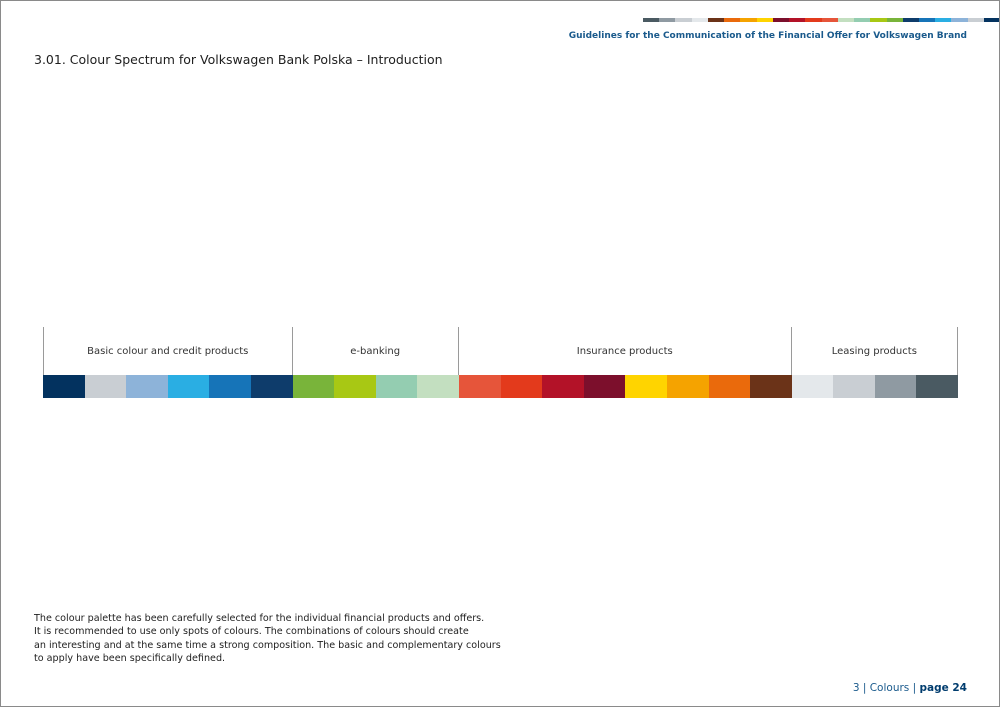 This screenshot has width=1000, height=707. What do you see at coordinates (168, 351) in the screenshot?
I see `spectrum-group-label: Basic colour and credit products` at bounding box center [168, 351].